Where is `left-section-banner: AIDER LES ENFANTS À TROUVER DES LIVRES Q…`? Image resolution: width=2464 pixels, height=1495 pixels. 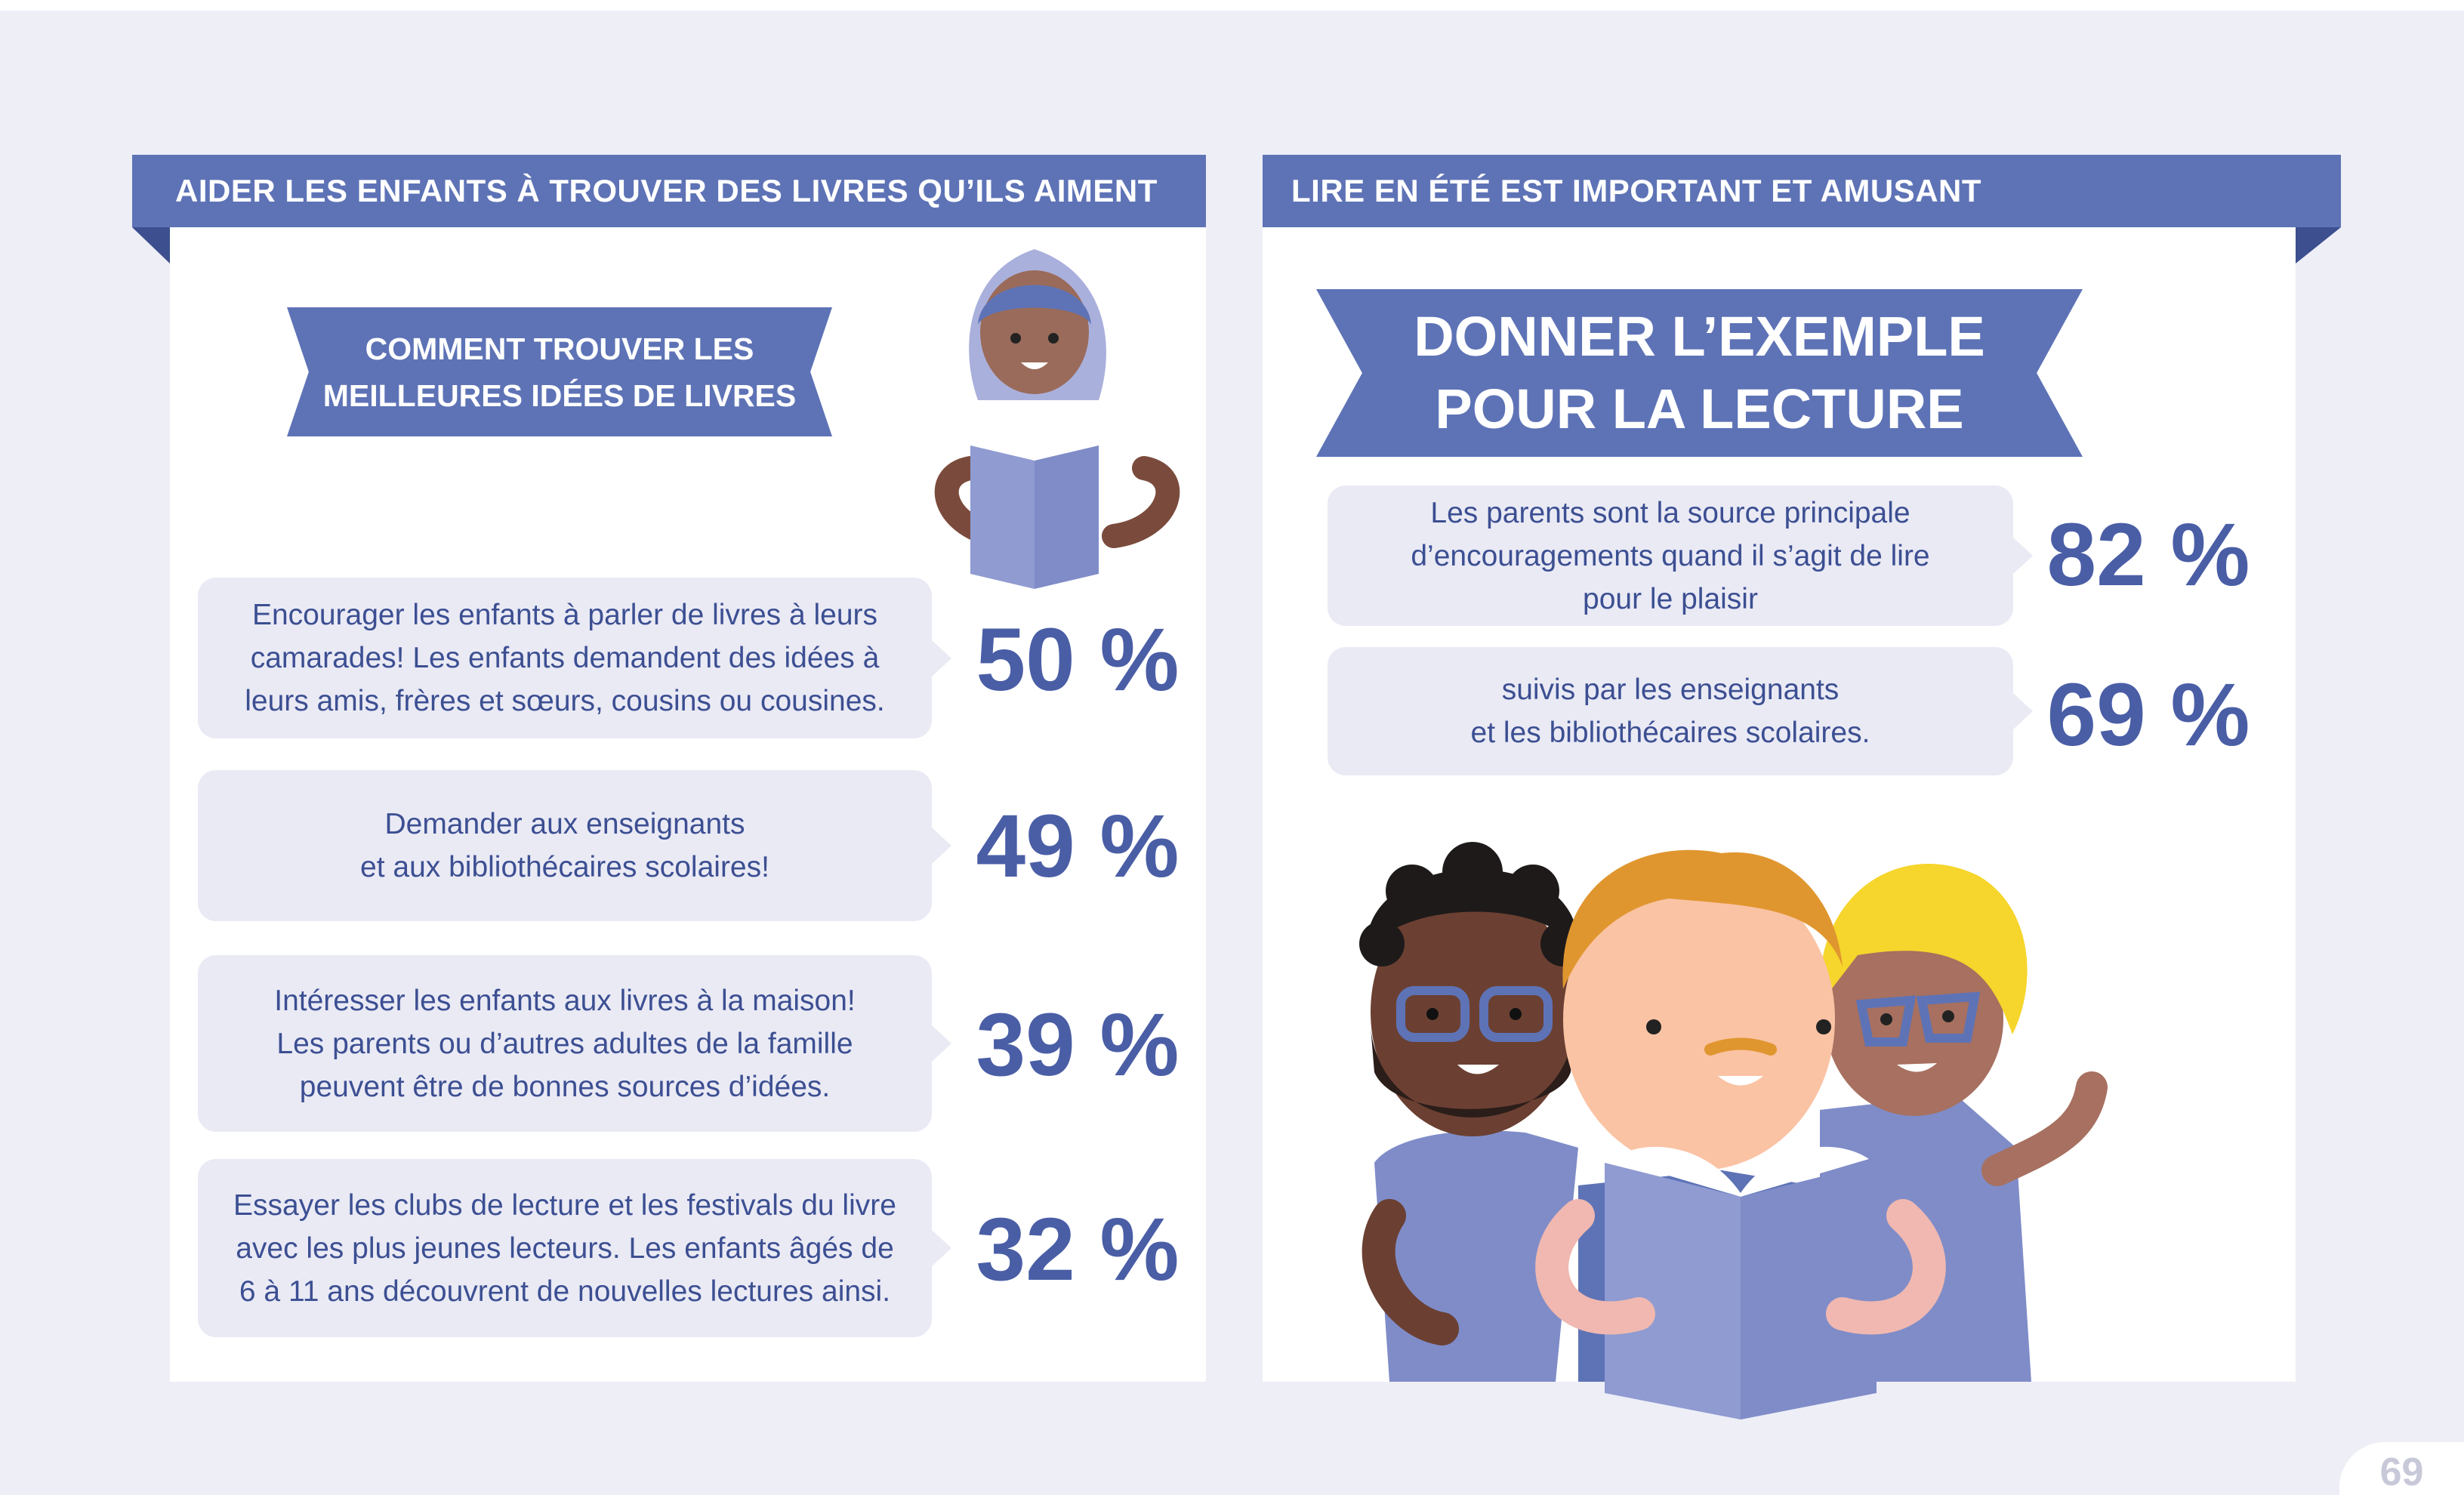 left-section-banner: AIDER LES ENFANTS À TROUVER DES LIVRES Q… is located at coordinates (669, 191).